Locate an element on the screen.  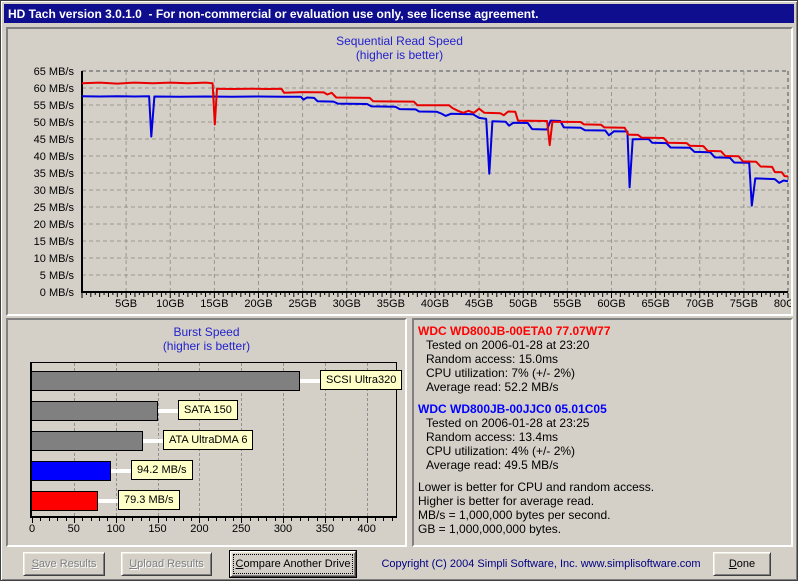
x-axis-label: 5GB is located at coordinates (126, 304).